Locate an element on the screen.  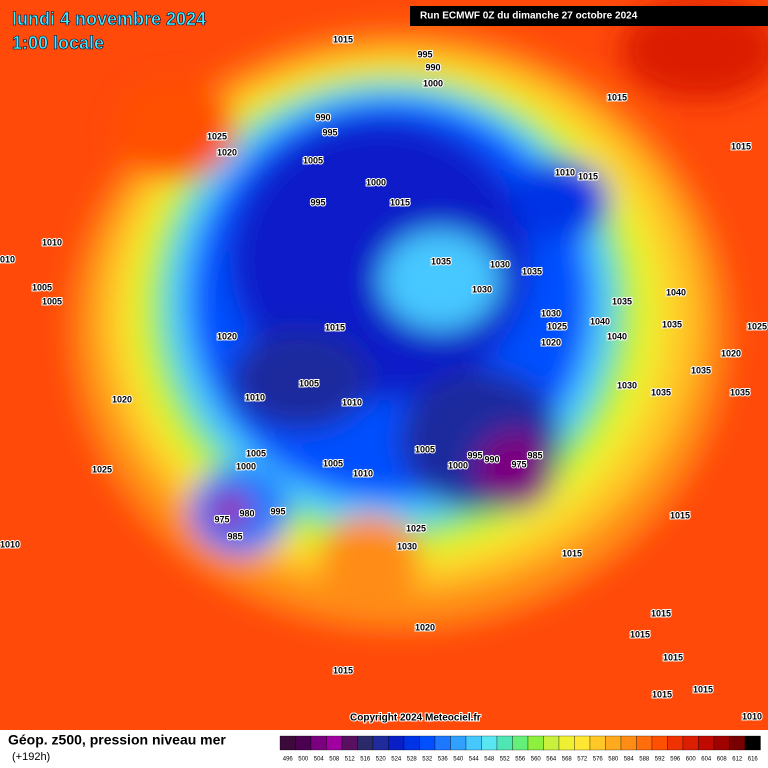
legend-label: 596 is located at coordinates (675, 760).